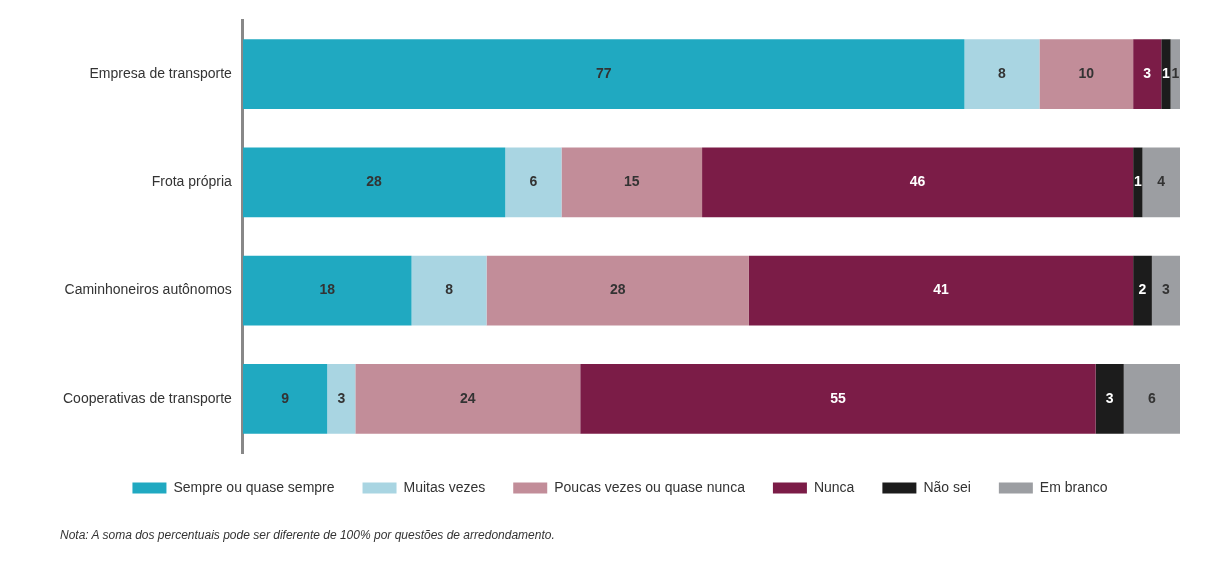 The height and width of the screenshot is (564, 1216). Describe the element at coordinates (192, 181) in the screenshot. I see `y-tick-label: Frota própria` at that location.